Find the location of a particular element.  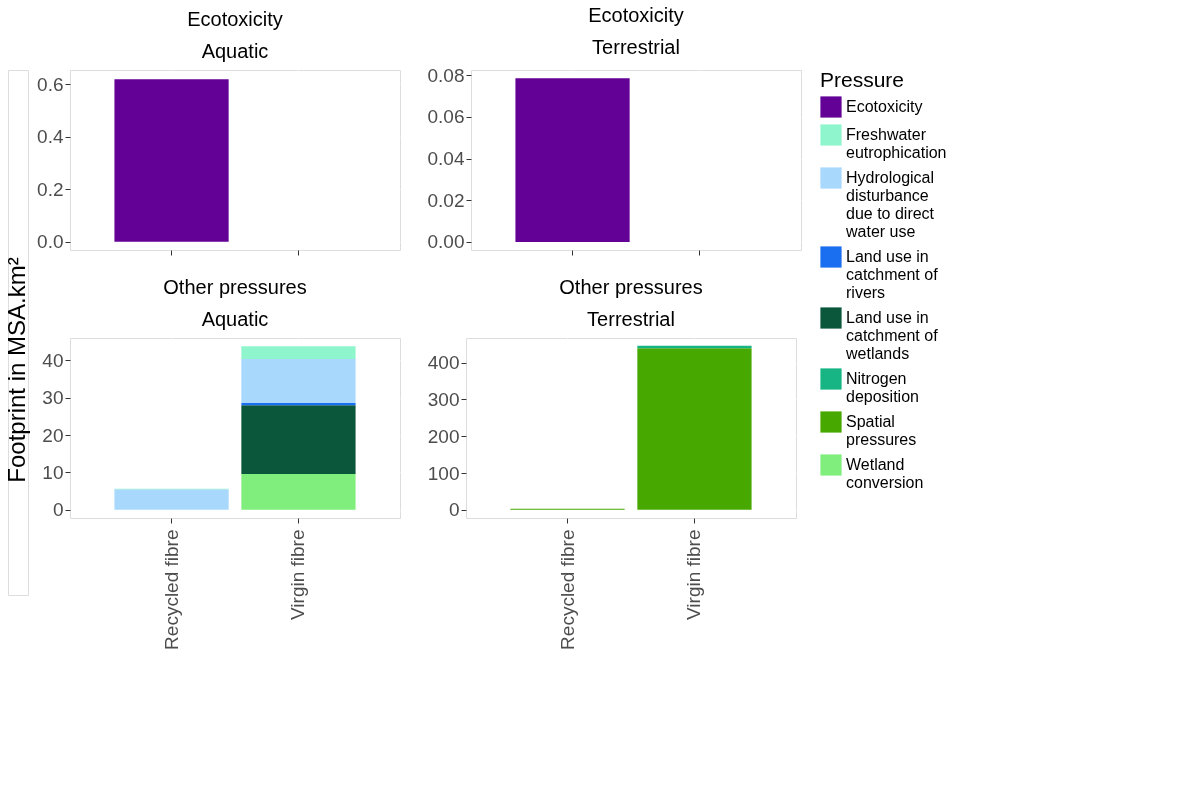

y-tick-label: 40 is located at coordinates (53, 360).